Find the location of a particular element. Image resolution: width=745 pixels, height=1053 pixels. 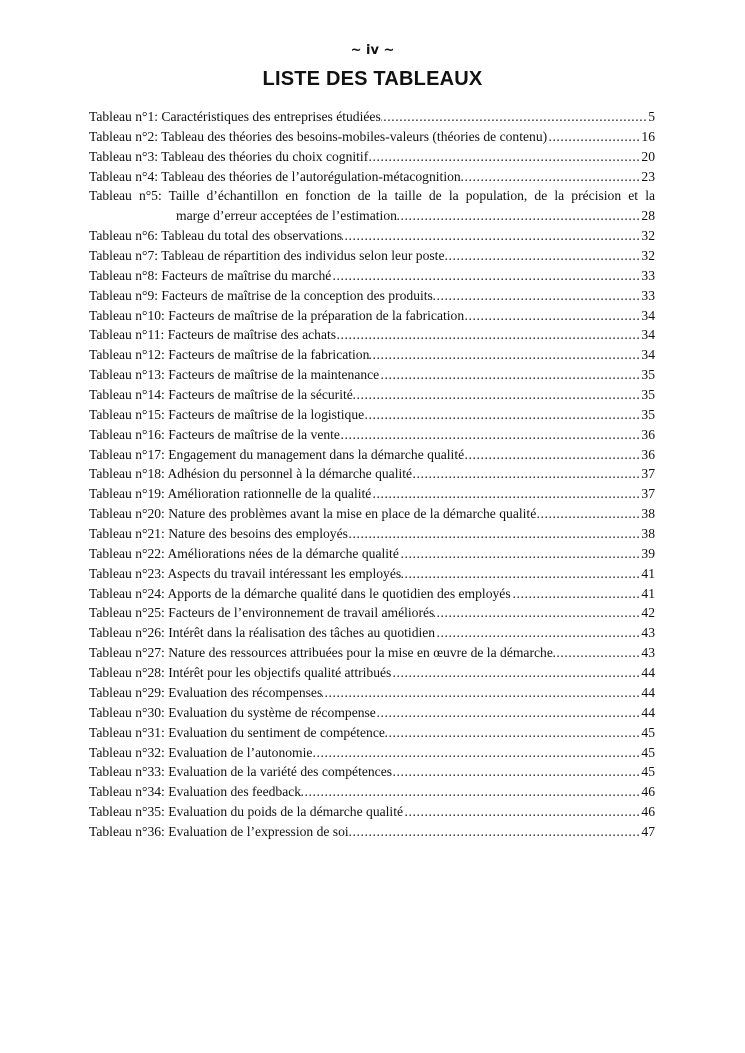

list-entry: Tableau n°34: Evaluation des feedback 46 is located at coordinates (372, 792).